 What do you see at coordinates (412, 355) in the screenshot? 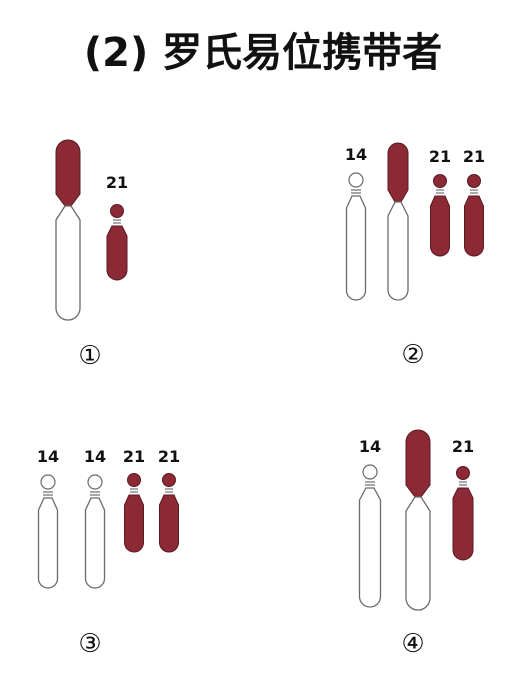
I see `panel-number-label: ②` at bounding box center [412, 355].